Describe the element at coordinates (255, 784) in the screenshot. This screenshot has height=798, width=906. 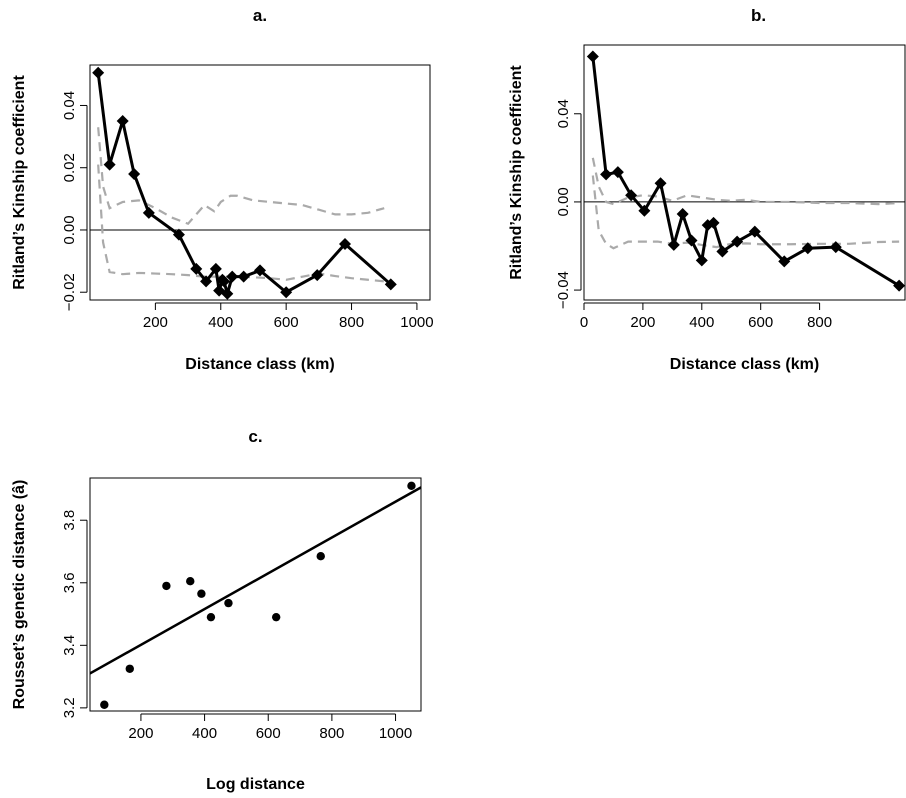
I see `x-axis-label: Log distance` at that location.